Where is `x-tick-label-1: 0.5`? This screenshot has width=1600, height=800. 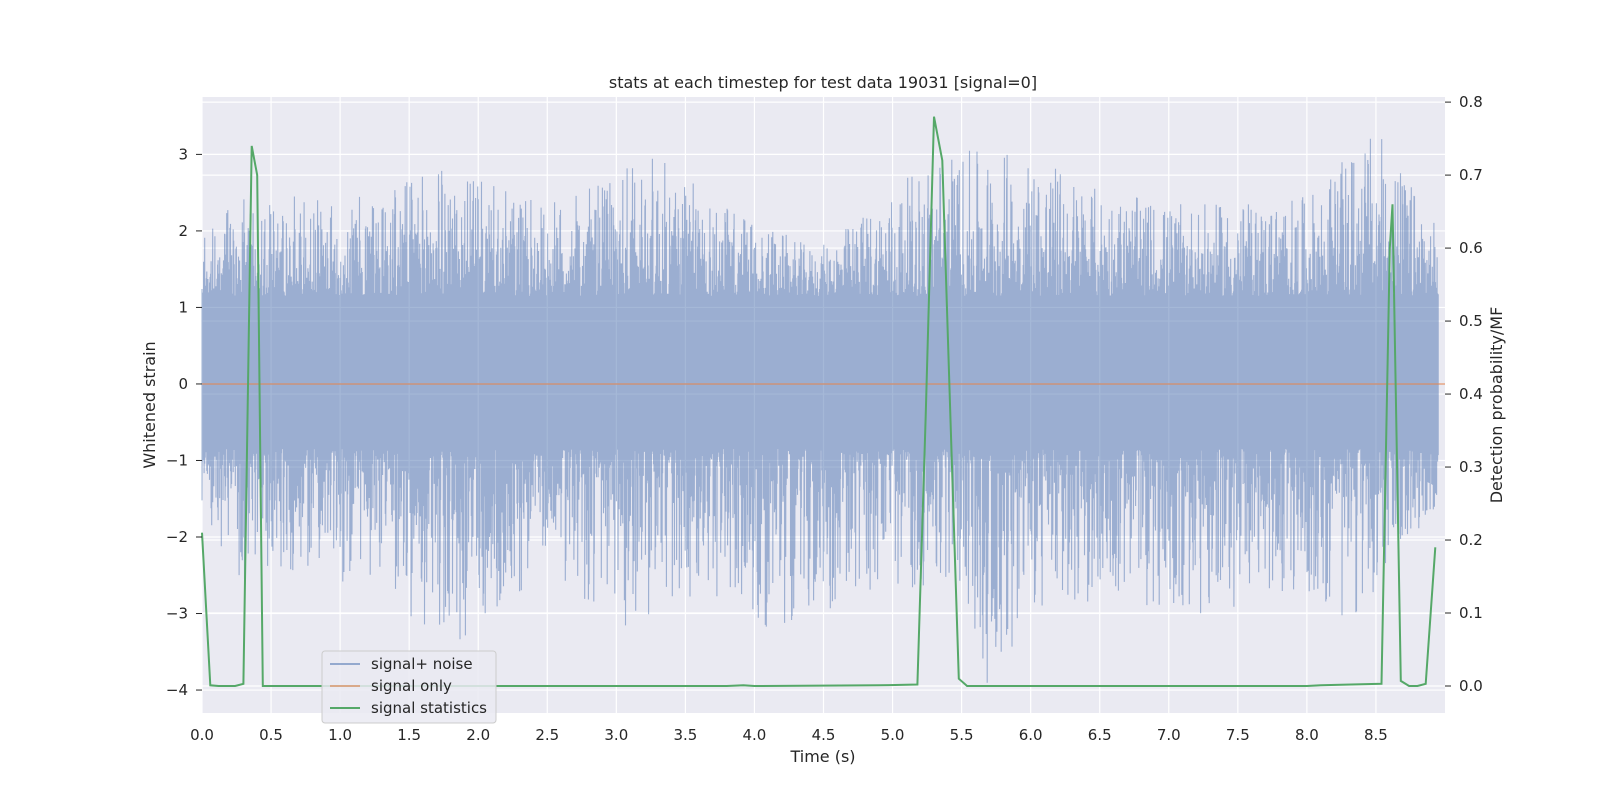
x-tick-label-1: 0.5 is located at coordinates (271, 735).